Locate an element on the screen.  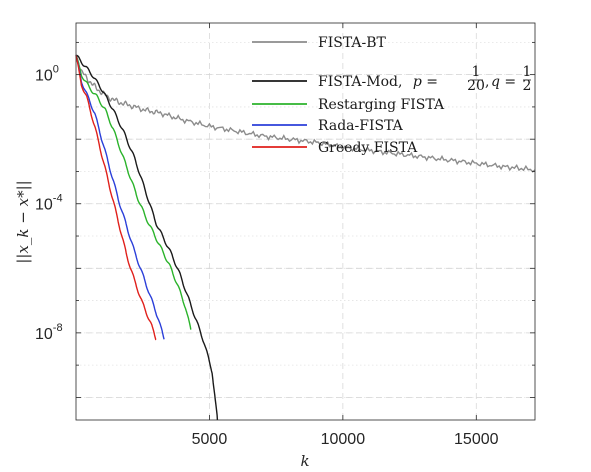
y-tick-label: 10⁻⁴ is located at coordinates (49, 203).